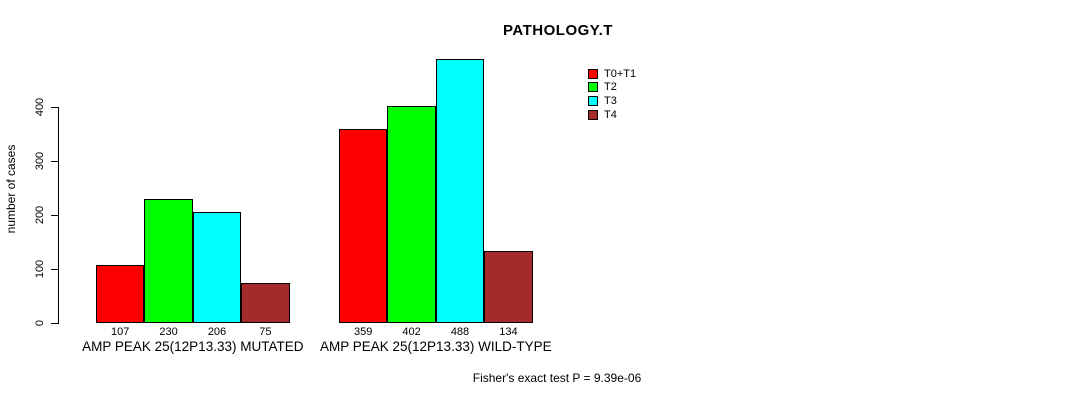 This screenshot has height=400, width=1090. Describe the element at coordinates (217, 332) in the screenshot. I see `bar-value-label: 206` at that location.